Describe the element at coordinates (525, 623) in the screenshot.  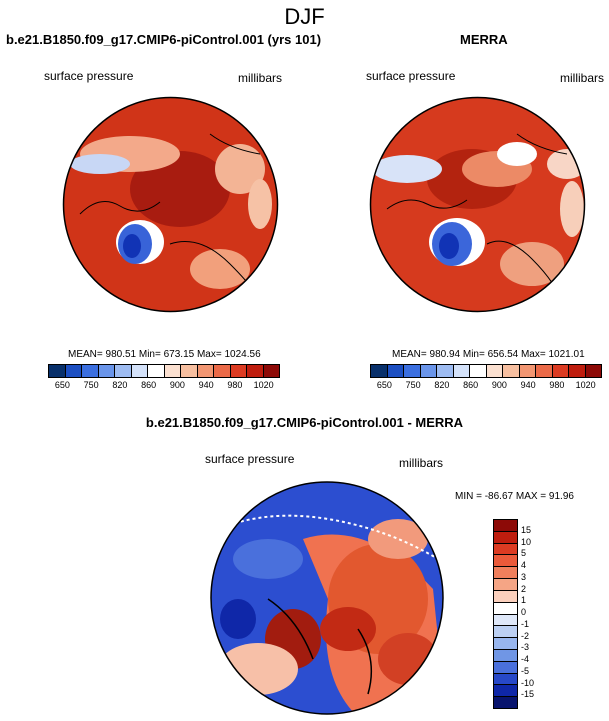
I see `colorbar-tick-label: -1` at that location.